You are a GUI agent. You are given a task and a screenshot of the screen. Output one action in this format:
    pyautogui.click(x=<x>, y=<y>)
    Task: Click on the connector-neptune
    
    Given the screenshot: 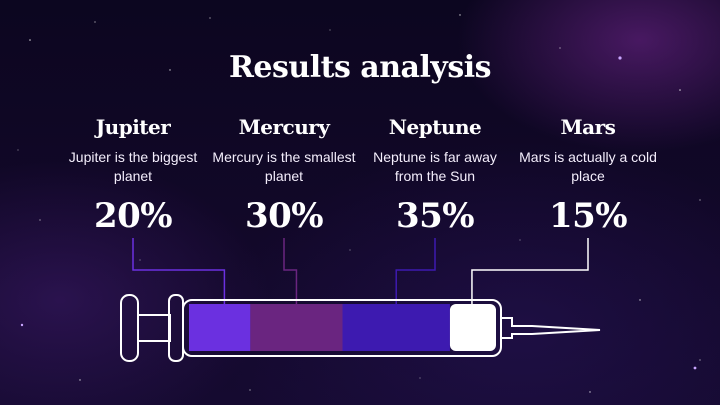 What is the action you would take?
    pyautogui.click(x=415, y=271)
    